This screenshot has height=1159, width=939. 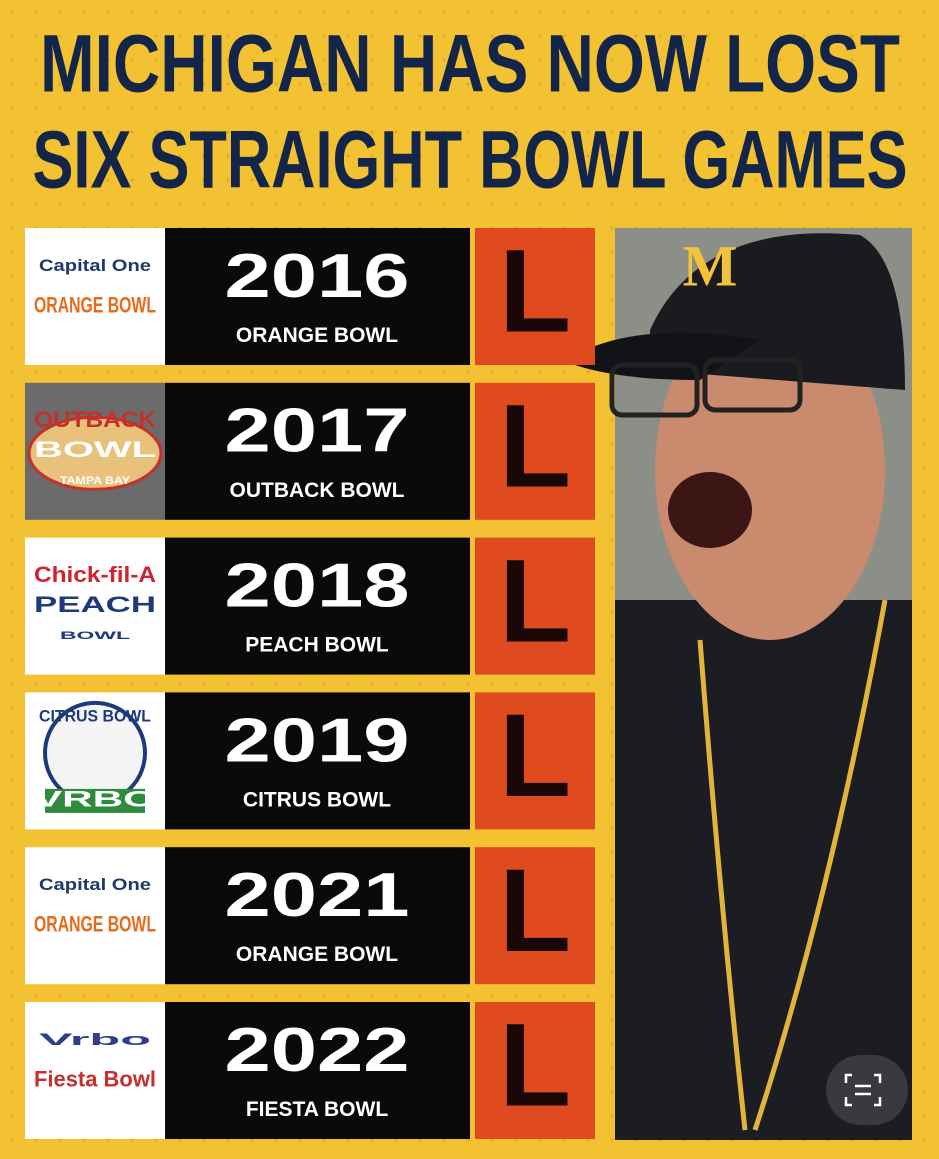 What do you see at coordinates (710, 510) in the screenshot?
I see `photo-mouth` at bounding box center [710, 510].